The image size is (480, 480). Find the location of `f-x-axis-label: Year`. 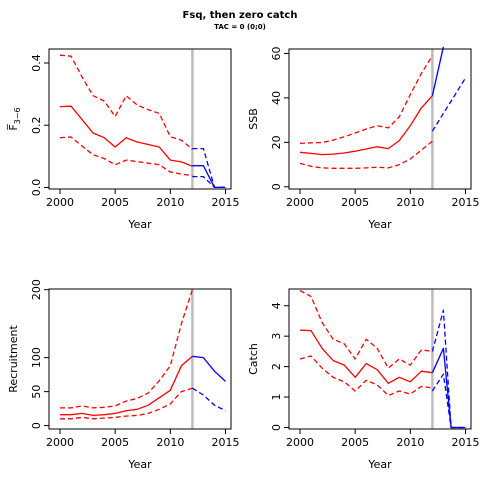

f-x-axis-label: Year is located at coordinates (139, 224).